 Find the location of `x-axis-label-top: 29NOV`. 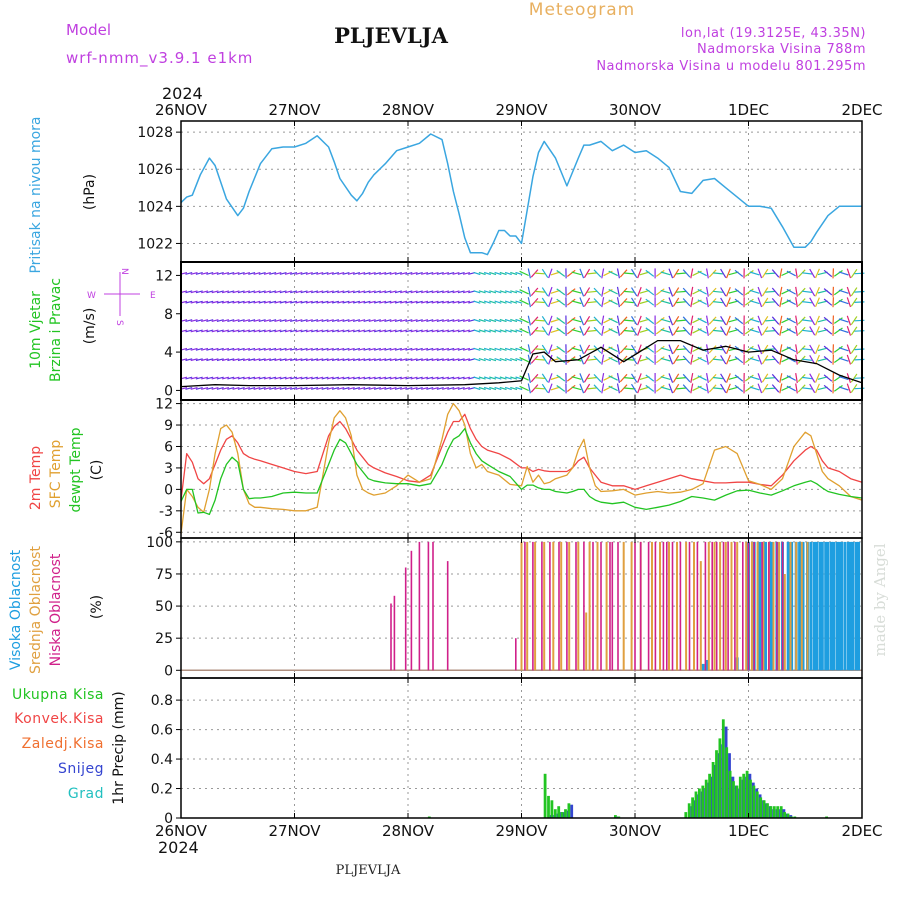

x-axis-label-top: 29NOV is located at coordinates (521, 110).